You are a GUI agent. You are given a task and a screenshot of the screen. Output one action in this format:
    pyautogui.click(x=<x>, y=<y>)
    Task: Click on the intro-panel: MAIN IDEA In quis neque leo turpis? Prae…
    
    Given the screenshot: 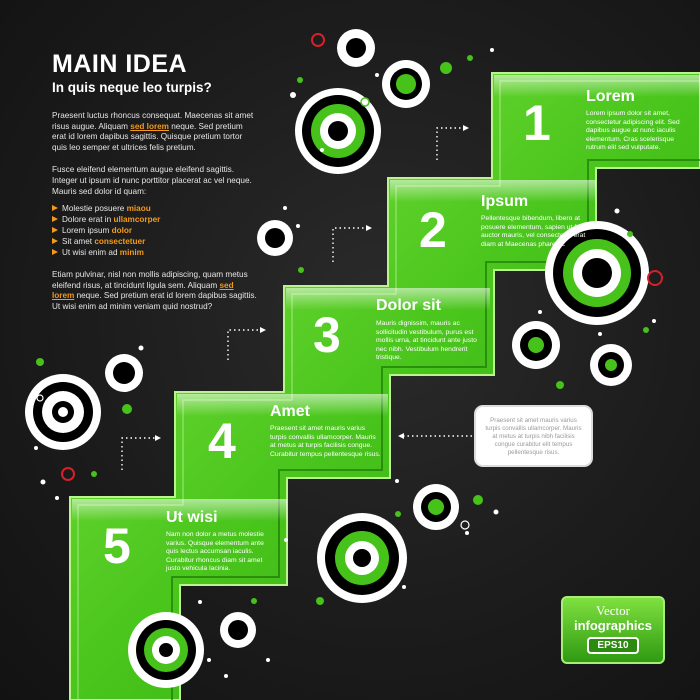 What is the action you would take?
    pyautogui.click(x=154, y=181)
    